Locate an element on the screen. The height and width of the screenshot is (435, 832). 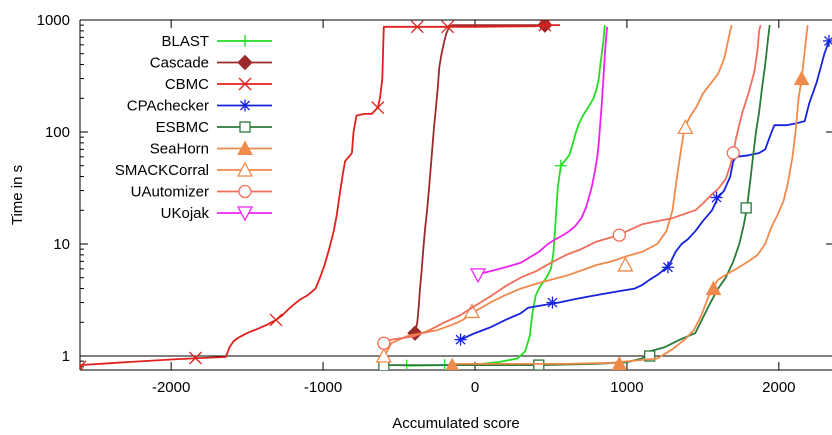
legend-label: BLAST is located at coordinates (185, 41).